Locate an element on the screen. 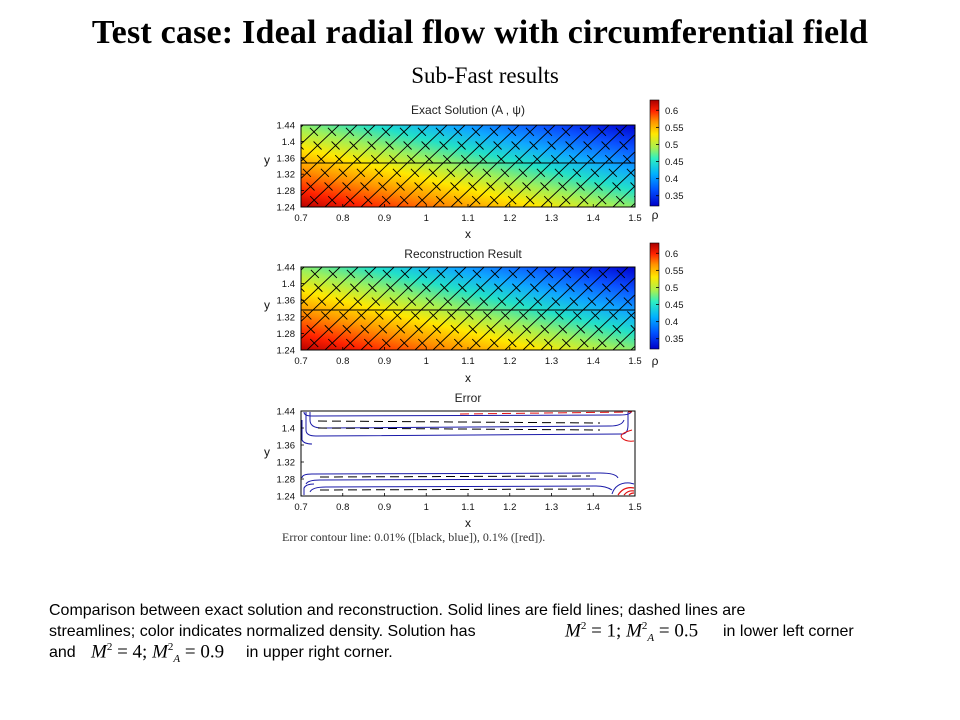 The height and width of the screenshot is (720, 960). slide-subtitle: Sub-Fast results is located at coordinates (485, 75).